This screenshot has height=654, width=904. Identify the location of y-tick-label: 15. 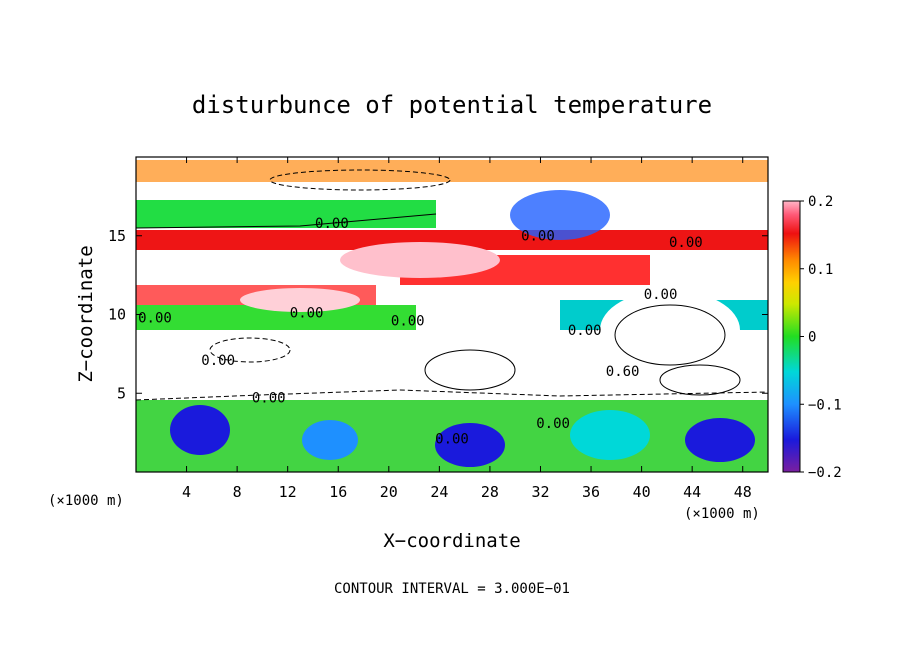
(117, 236).